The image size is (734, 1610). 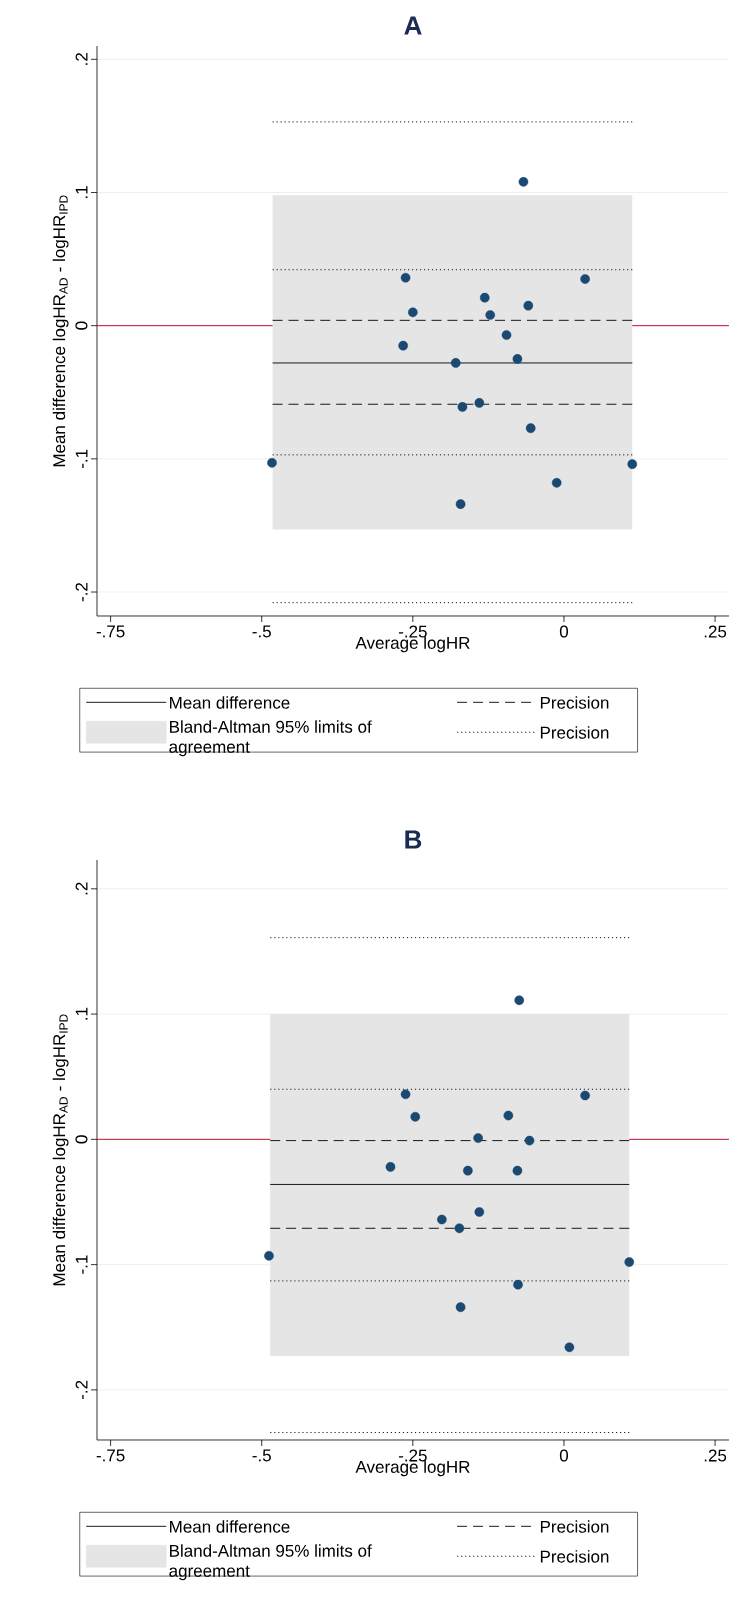 I want to click on chart-title: A, so click(x=413, y=25).